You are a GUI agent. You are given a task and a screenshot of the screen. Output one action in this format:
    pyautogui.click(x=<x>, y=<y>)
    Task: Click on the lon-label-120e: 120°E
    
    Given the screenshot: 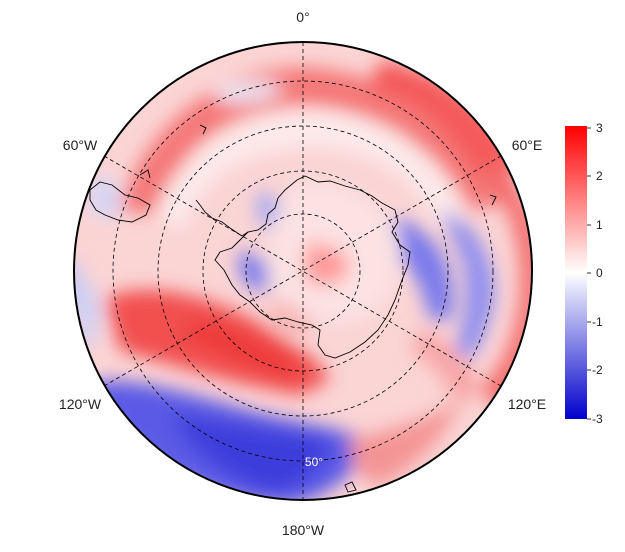 What is the action you would take?
    pyautogui.click(x=527, y=404)
    